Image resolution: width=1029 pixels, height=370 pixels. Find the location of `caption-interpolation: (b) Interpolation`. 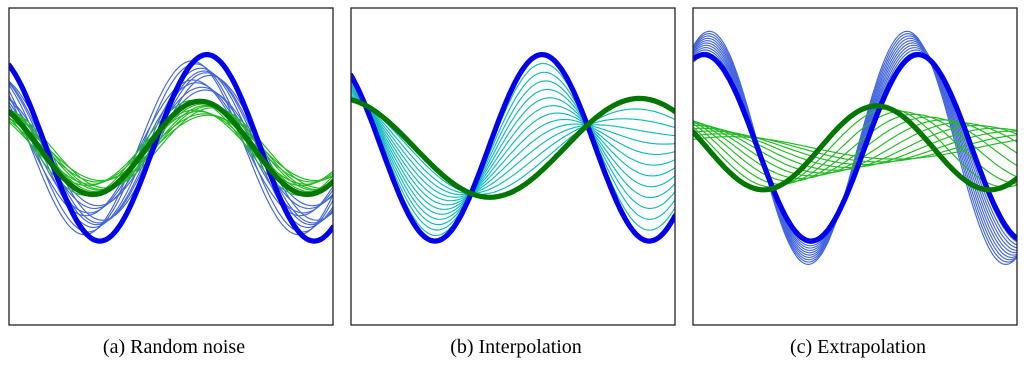

caption-interpolation: (b) Interpolation is located at coordinates (516, 347).